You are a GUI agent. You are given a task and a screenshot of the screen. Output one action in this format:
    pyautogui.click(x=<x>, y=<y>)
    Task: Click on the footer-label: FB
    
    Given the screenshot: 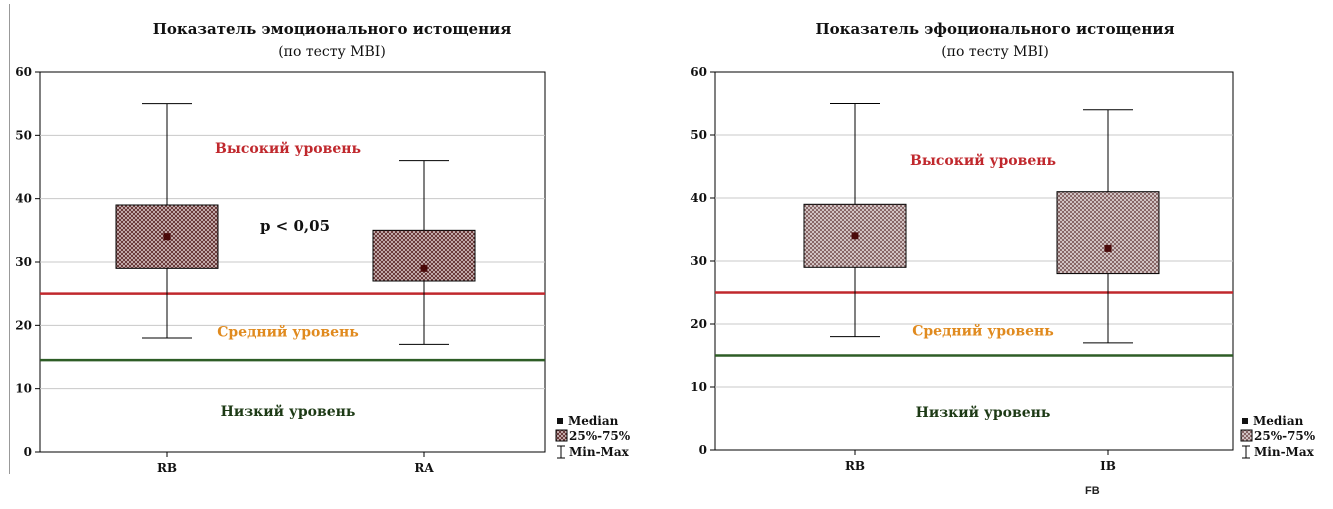 What is the action you would take?
    pyautogui.click(x=1092, y=491)
    